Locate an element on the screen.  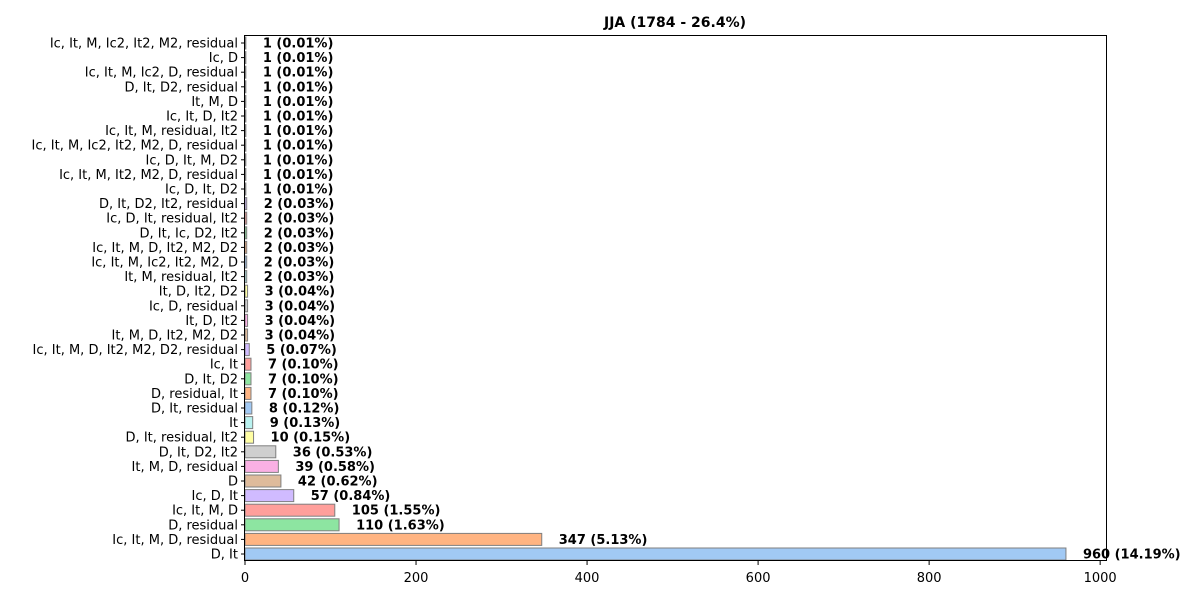
y-tick-label: It, M, D is located at coordinates (214, 102).